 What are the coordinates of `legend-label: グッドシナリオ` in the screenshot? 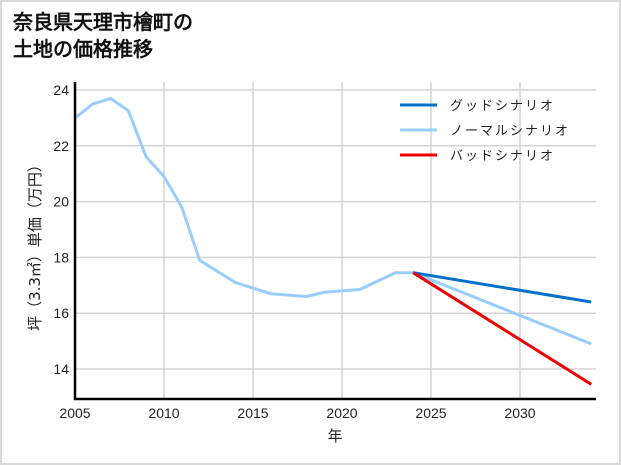 It's located at (502, 106).